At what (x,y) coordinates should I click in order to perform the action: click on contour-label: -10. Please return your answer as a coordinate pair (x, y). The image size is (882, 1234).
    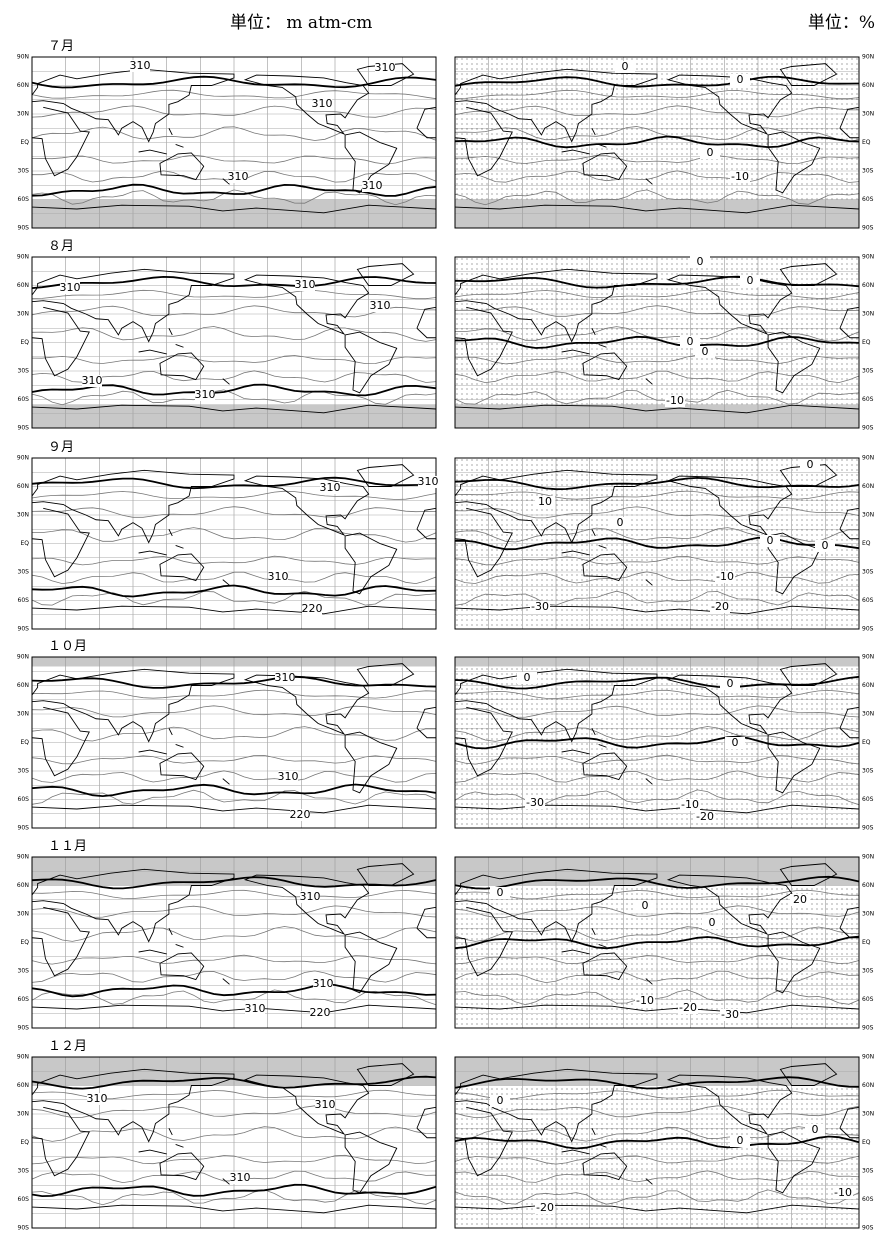
    Looking at the image, I should click on (675, 400).